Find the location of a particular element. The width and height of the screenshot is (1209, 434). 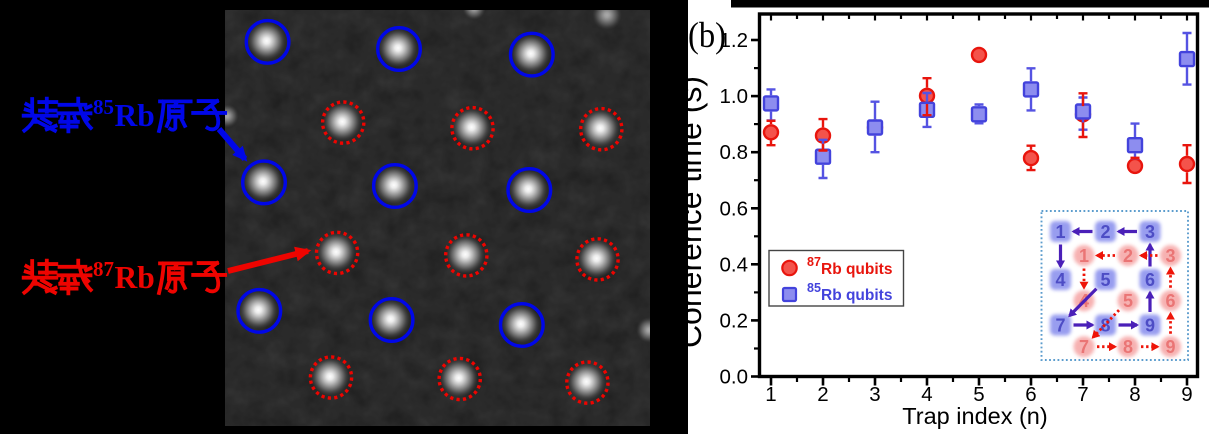

svg-text: 1.2 is located at coordinates (734, 40).